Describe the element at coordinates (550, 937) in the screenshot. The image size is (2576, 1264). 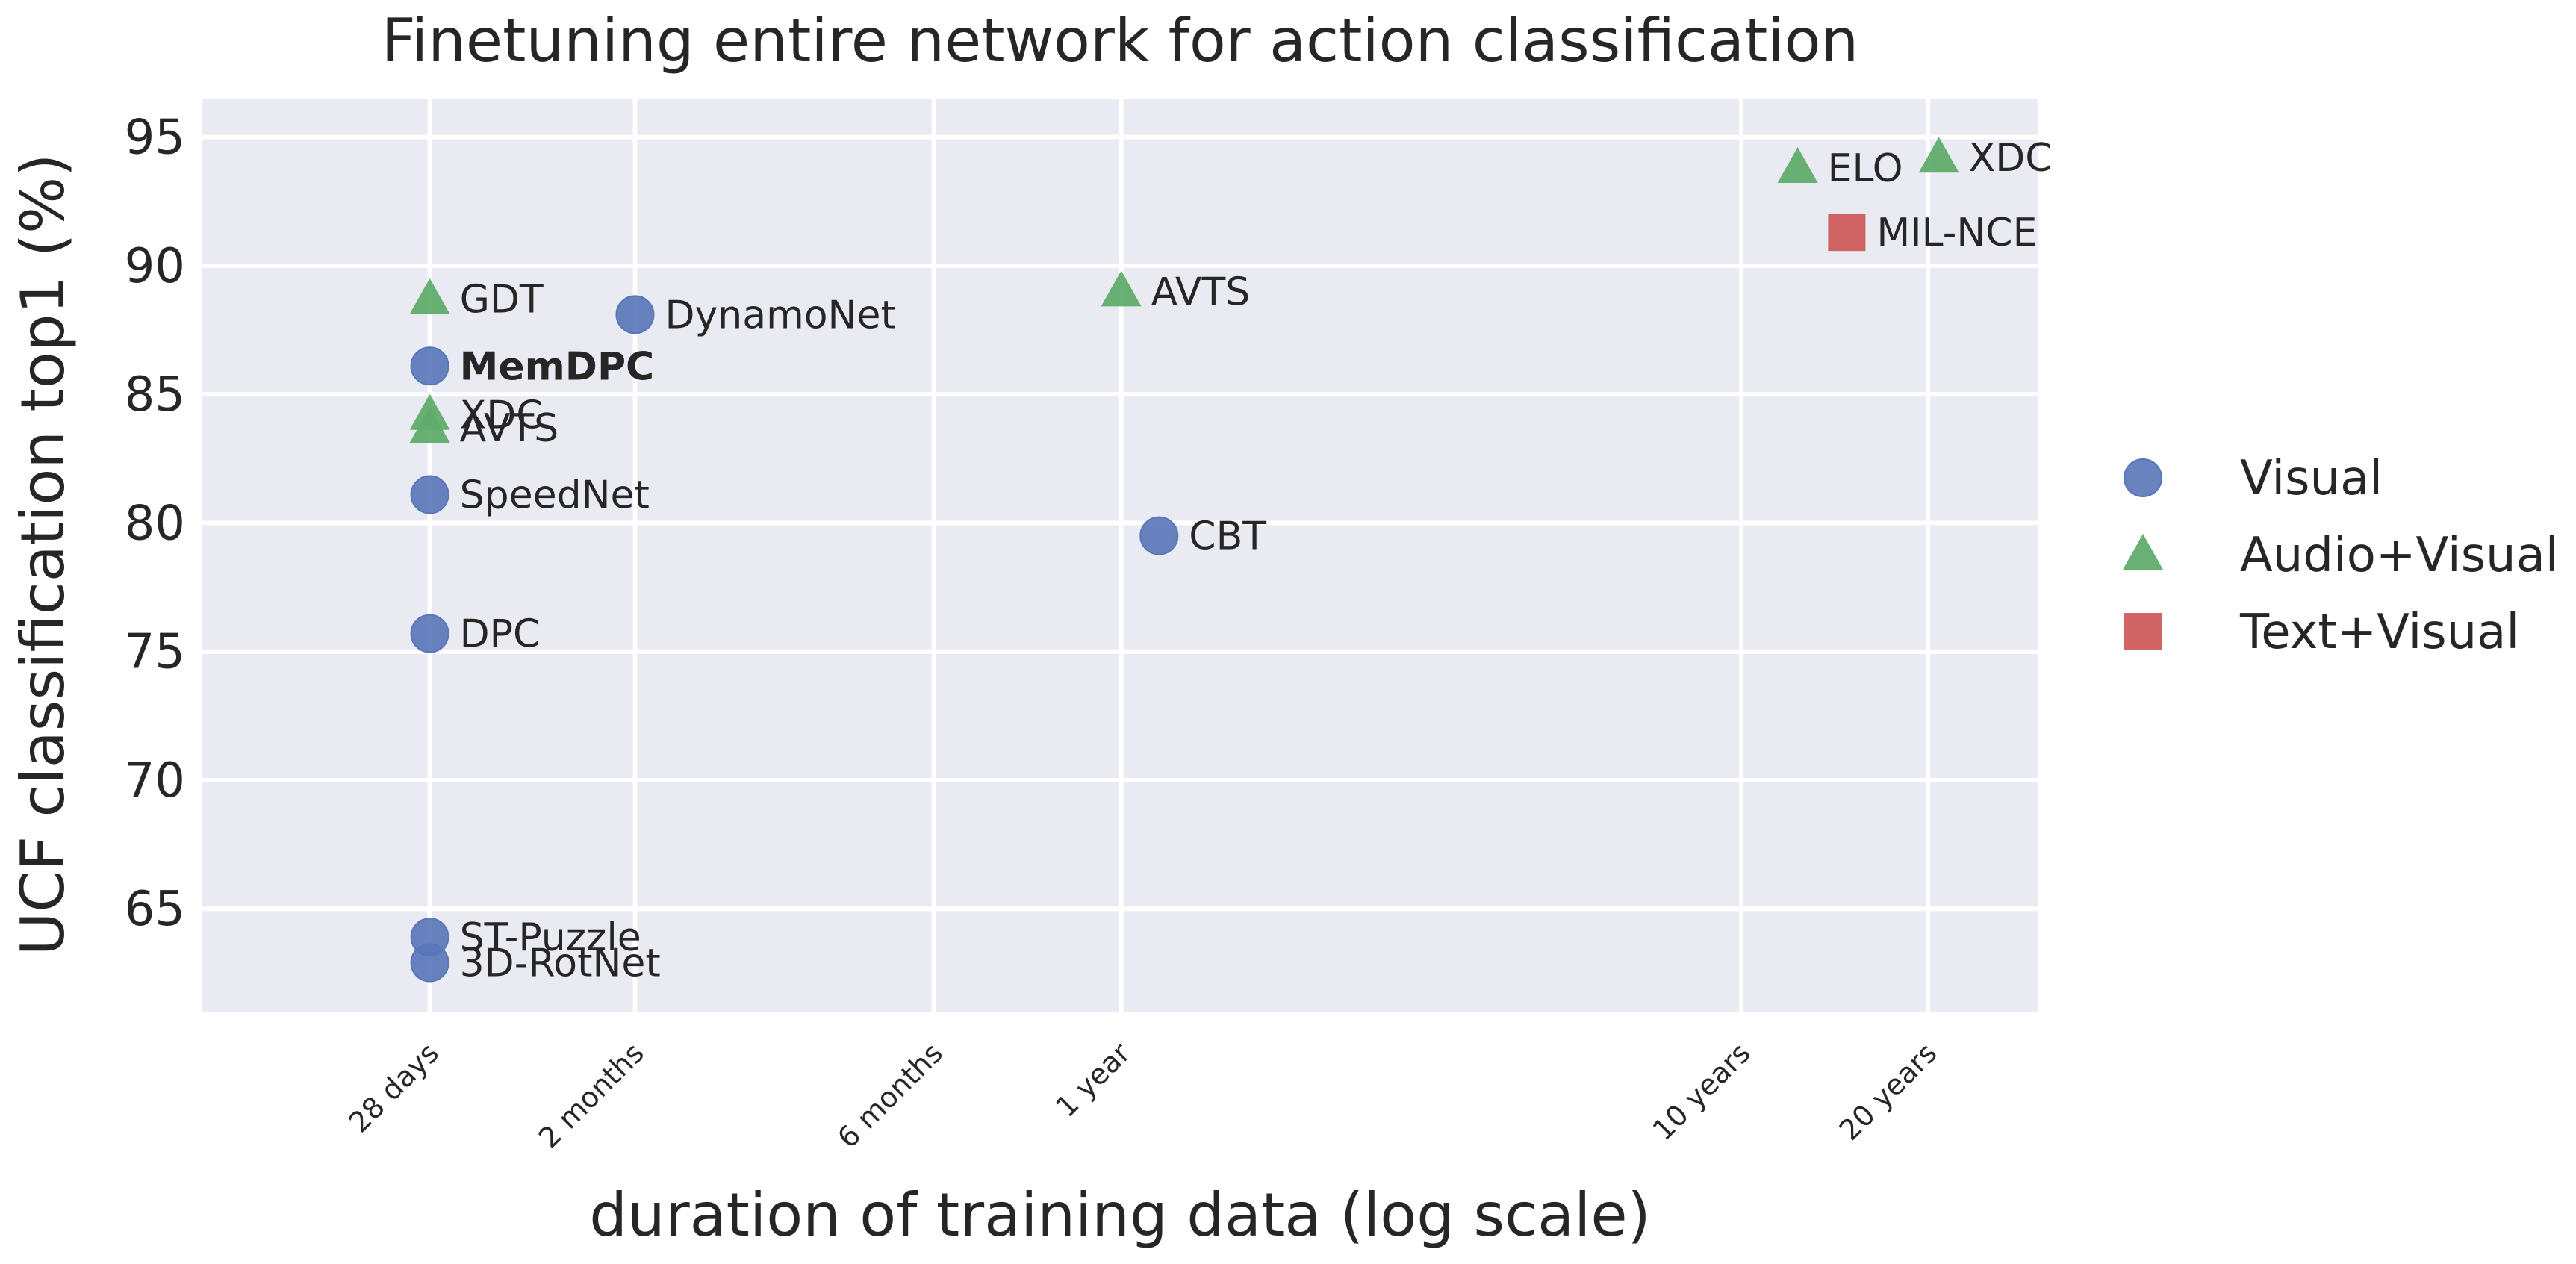
I see `data-point-label: ST-Puzzle` at that location.